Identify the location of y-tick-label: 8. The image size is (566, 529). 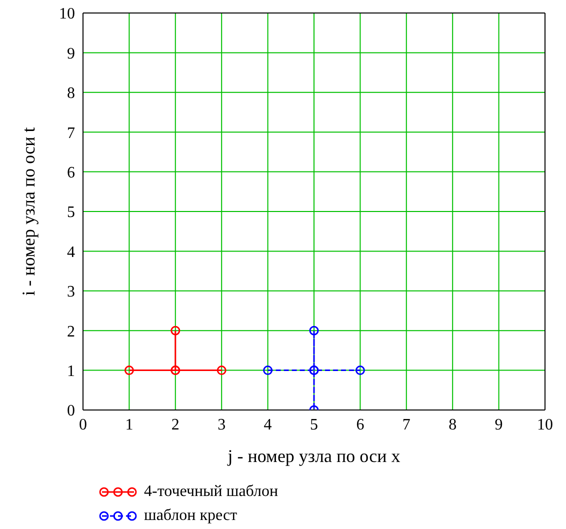
(71, 93).